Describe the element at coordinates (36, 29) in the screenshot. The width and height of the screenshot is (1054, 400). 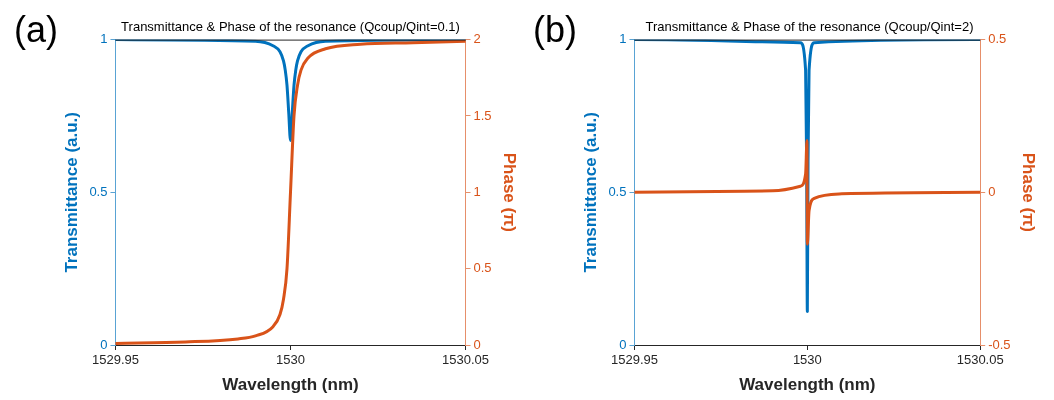
I see `text: (a)` at that location.